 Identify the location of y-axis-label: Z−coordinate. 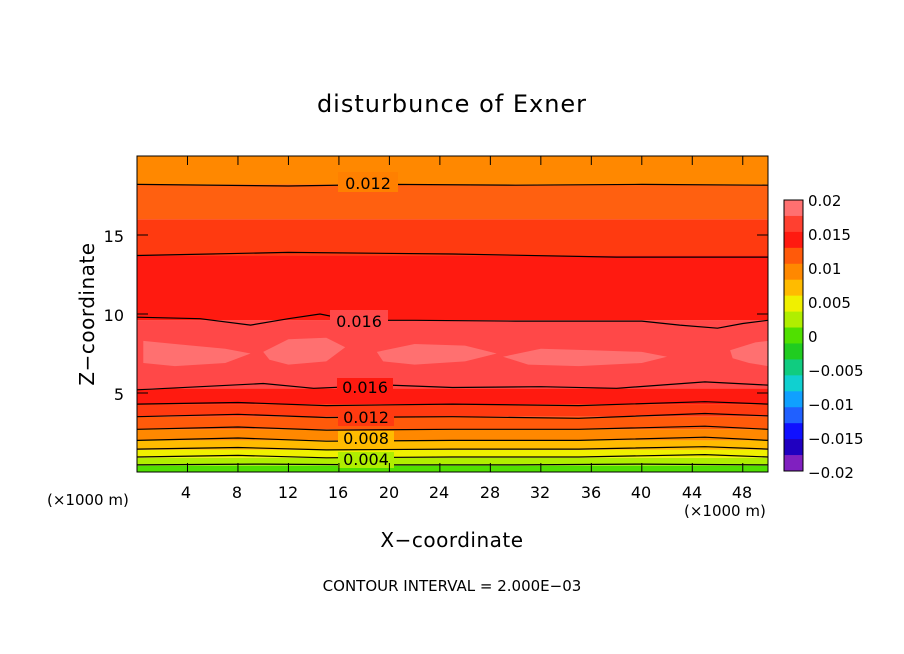
(87, 313).